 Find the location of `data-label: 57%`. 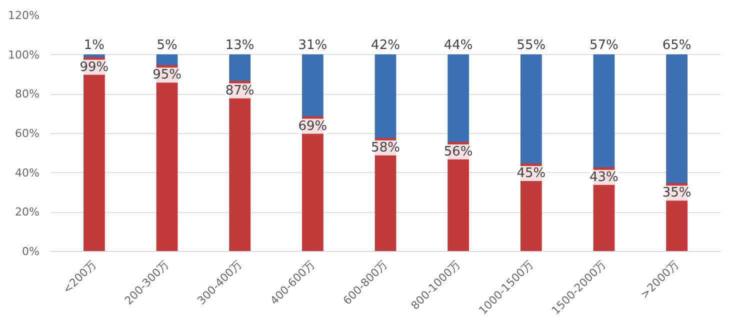

data-label: 57% is located at coordinates (604, 45).